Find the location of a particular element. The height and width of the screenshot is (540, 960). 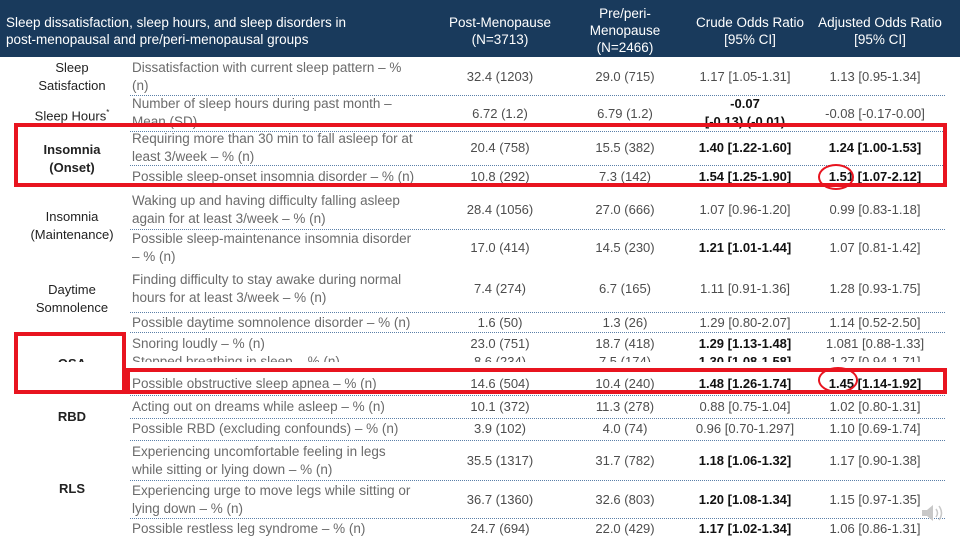

pre-value: 4.0 (74) is located at coordinates (625, 428).